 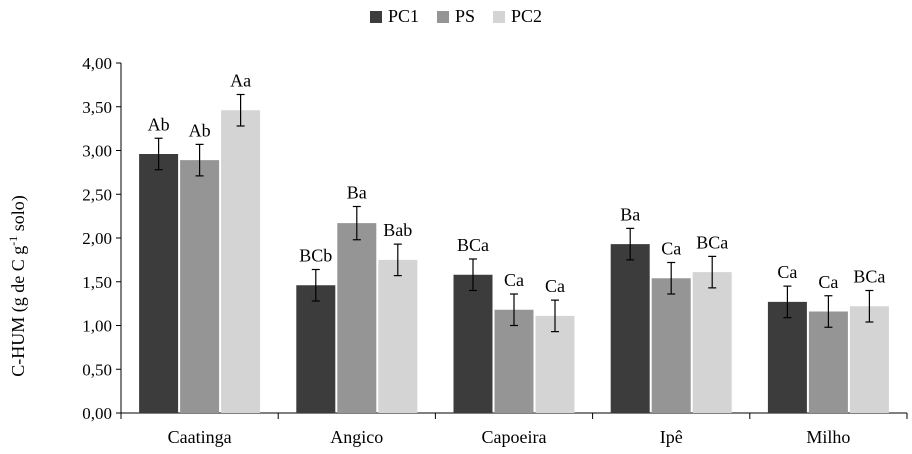 I want to click on y-tick-label-3: 1,50, so click(x=97, y=282).